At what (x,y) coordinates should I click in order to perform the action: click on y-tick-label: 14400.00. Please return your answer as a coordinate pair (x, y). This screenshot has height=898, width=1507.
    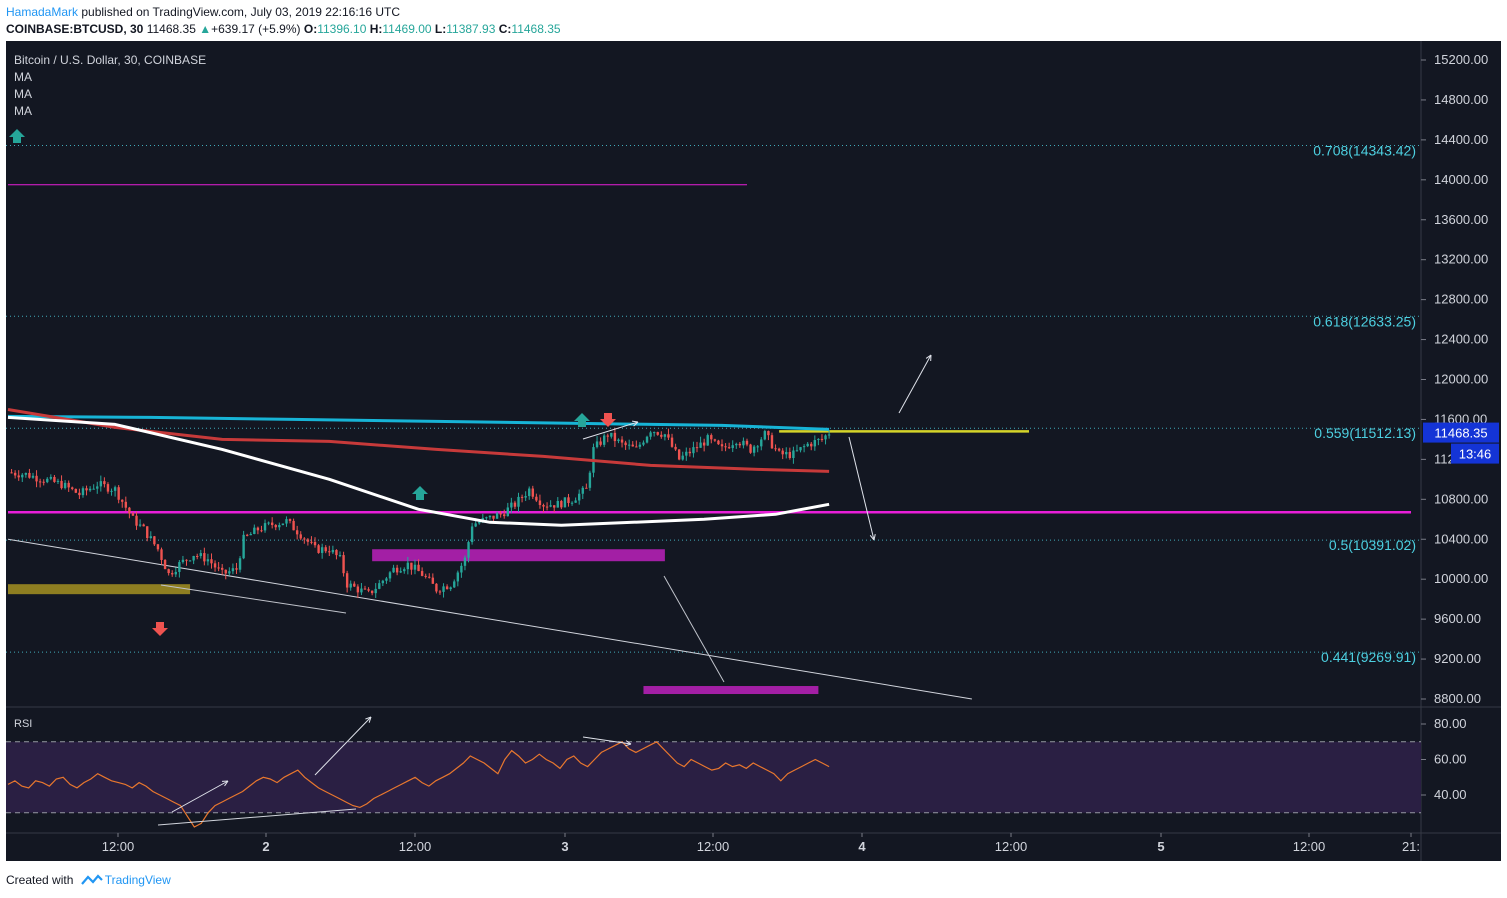
    Looking at the image, I should click on (1461, 139).